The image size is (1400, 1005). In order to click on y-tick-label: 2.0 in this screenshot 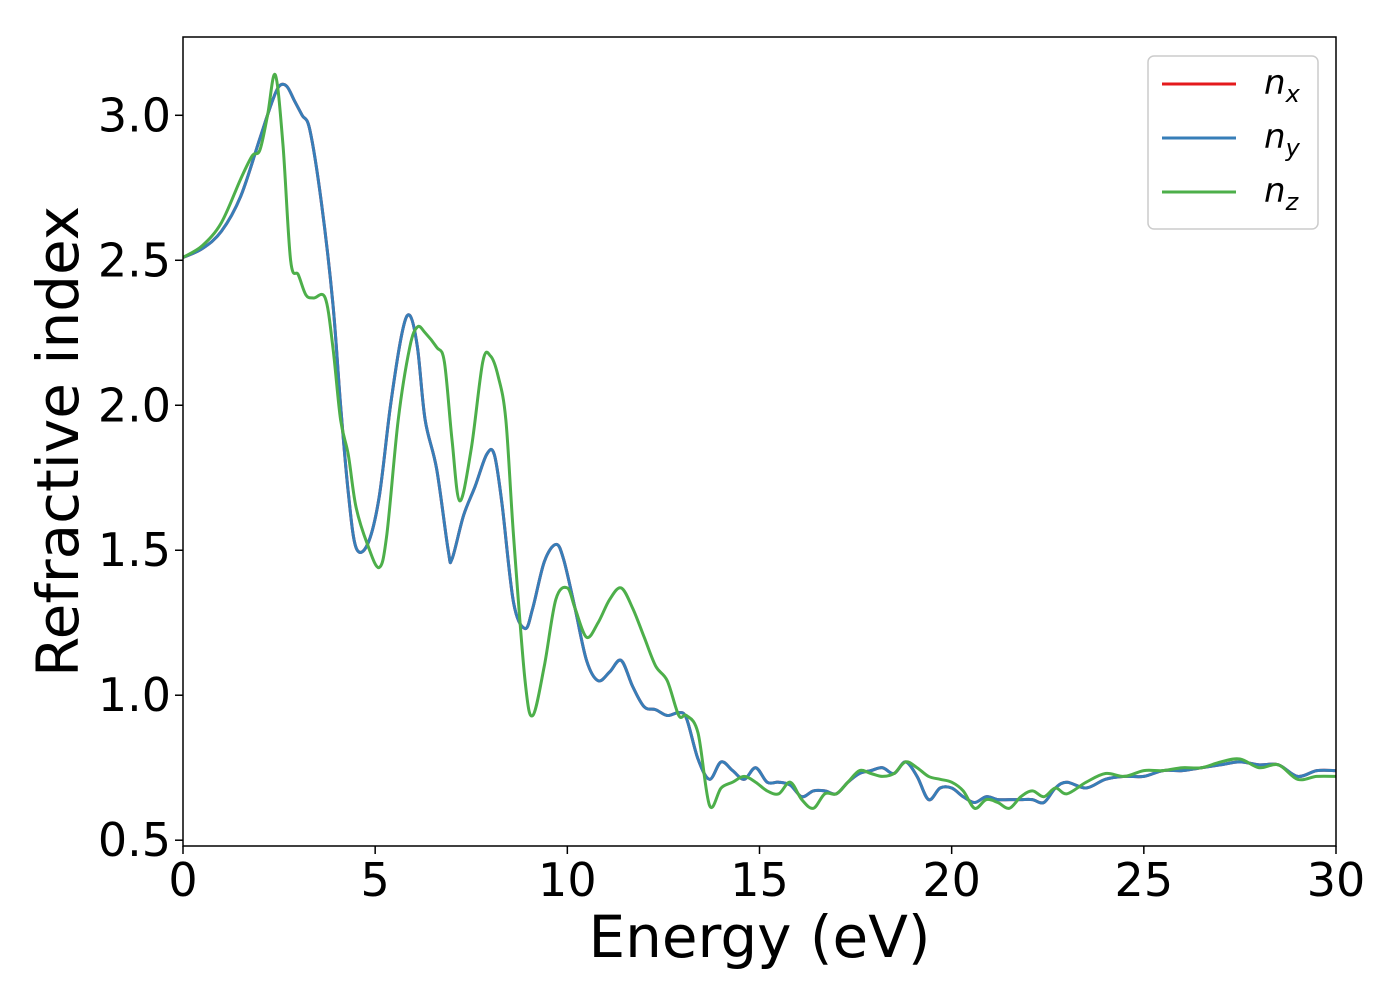, I will do `click(134, 405)`.